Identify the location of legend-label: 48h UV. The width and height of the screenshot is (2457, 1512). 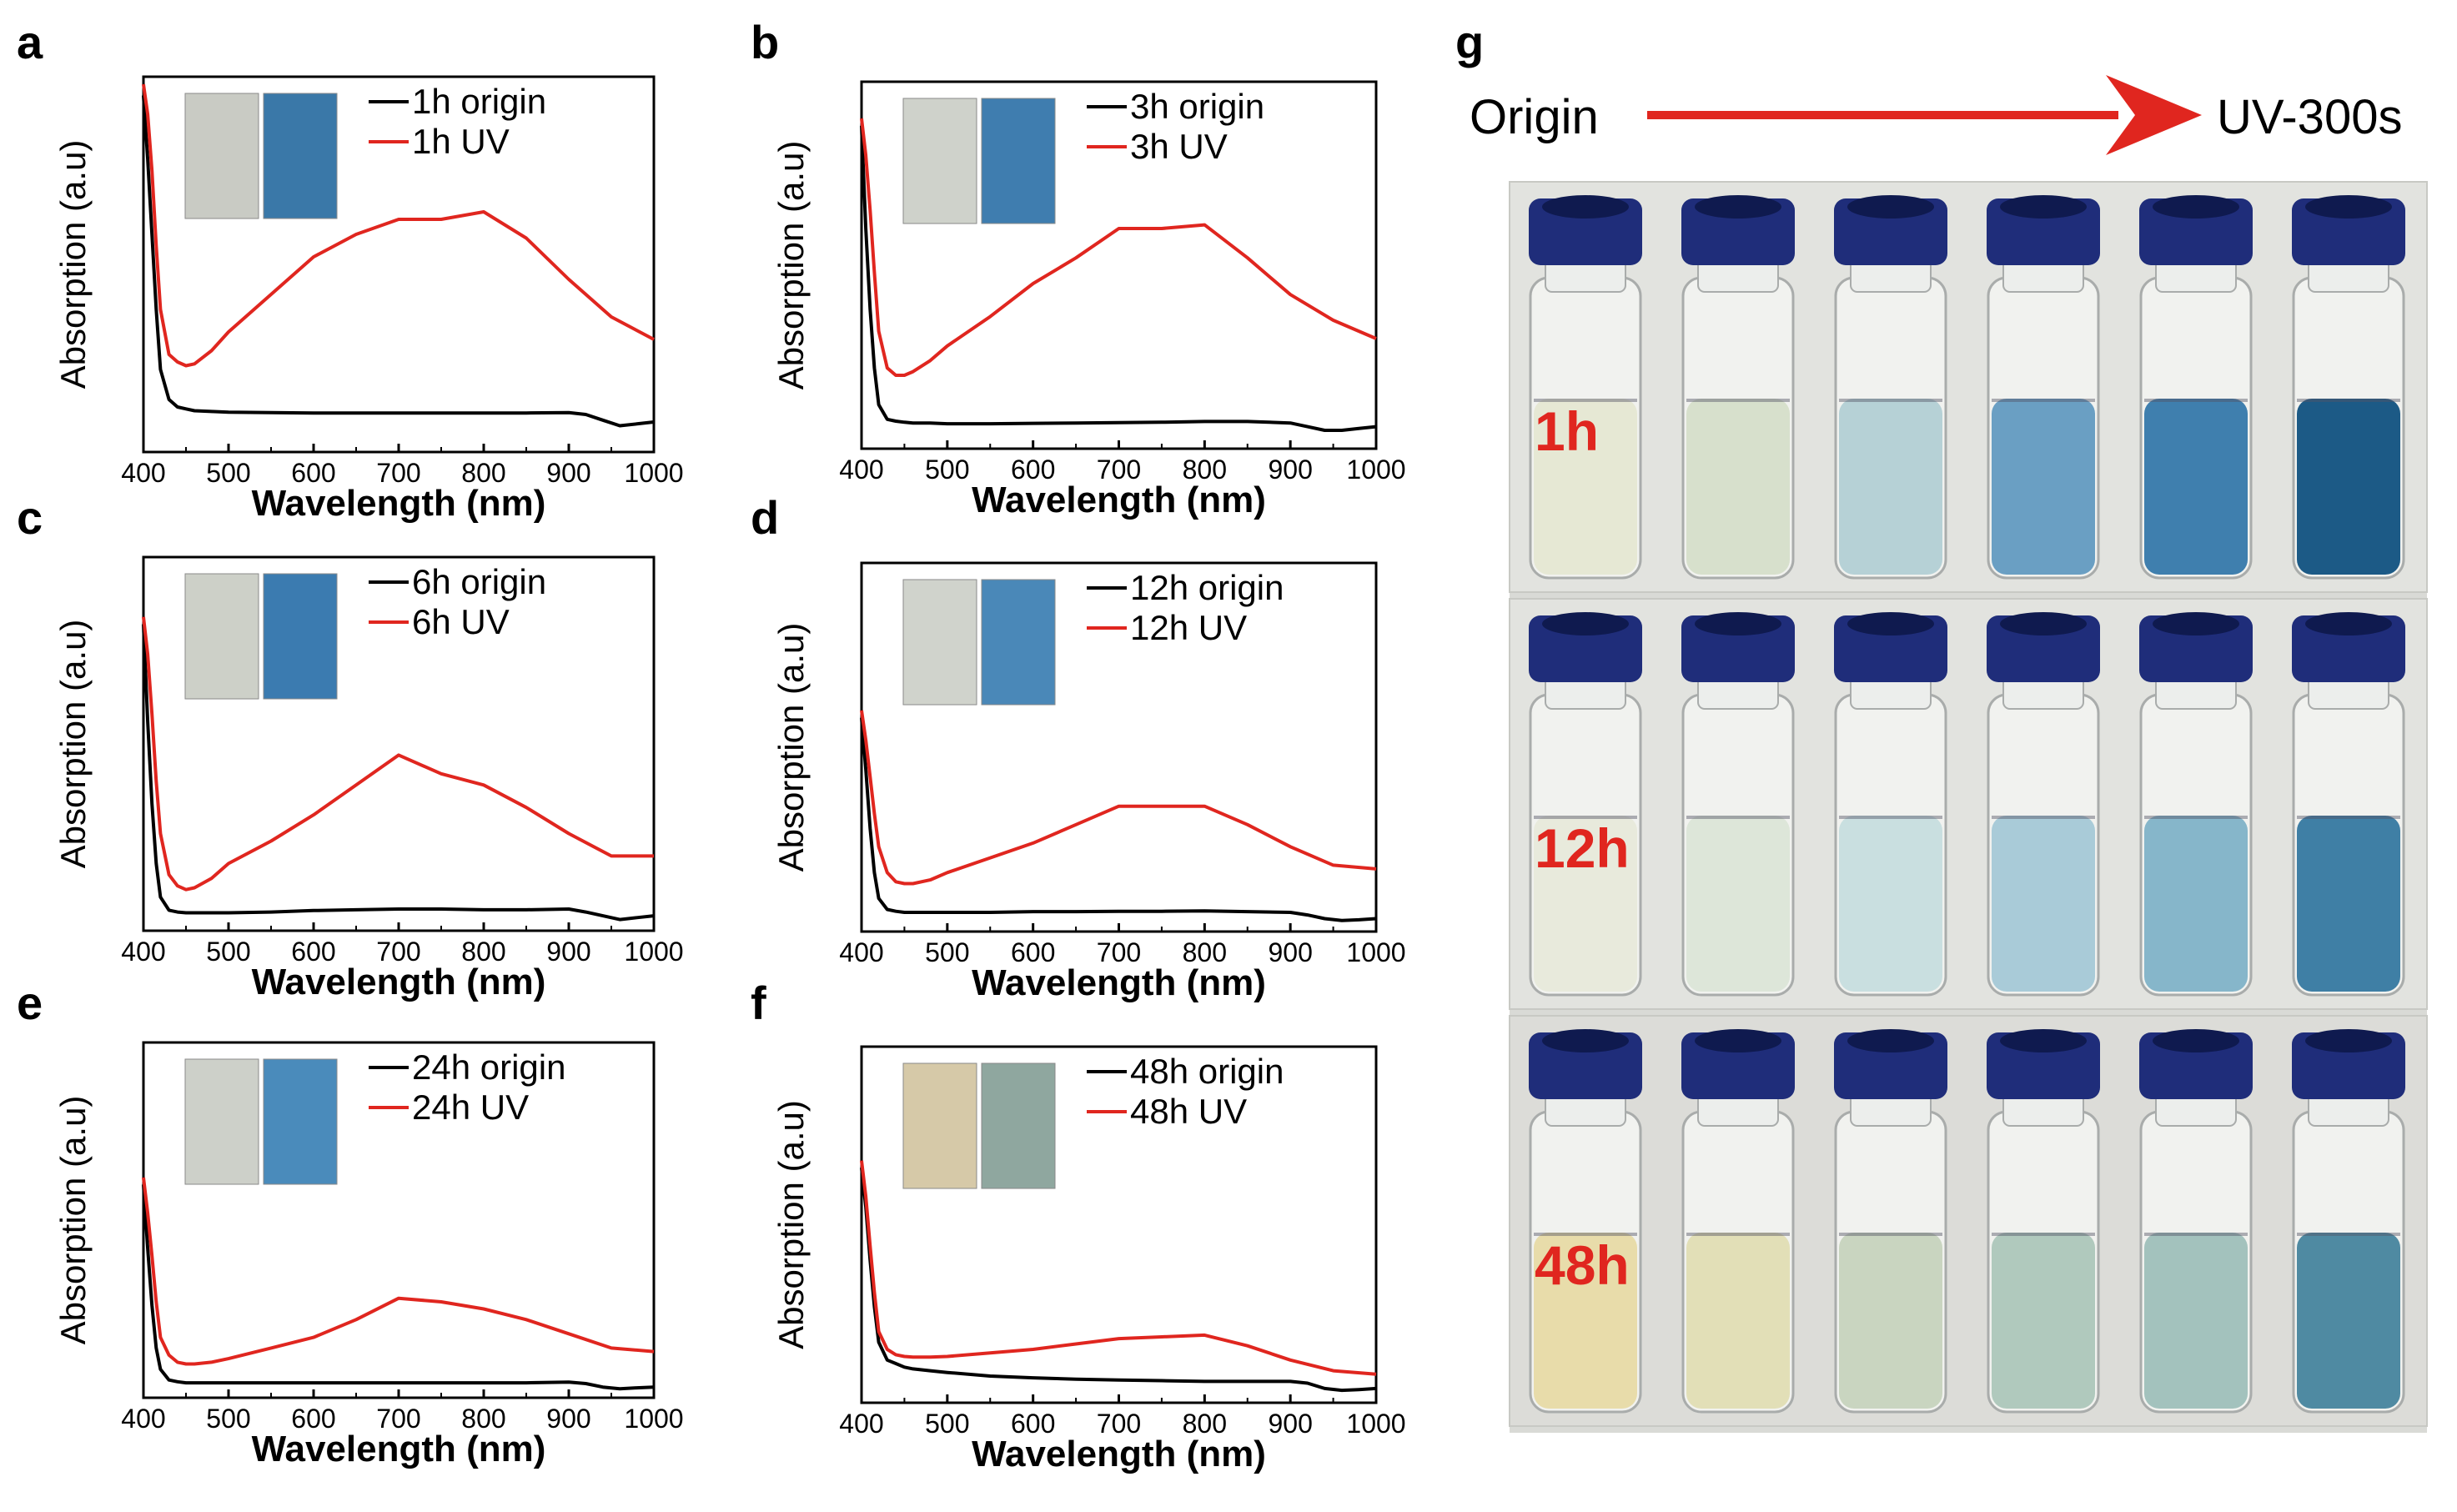
(1188, 1112).